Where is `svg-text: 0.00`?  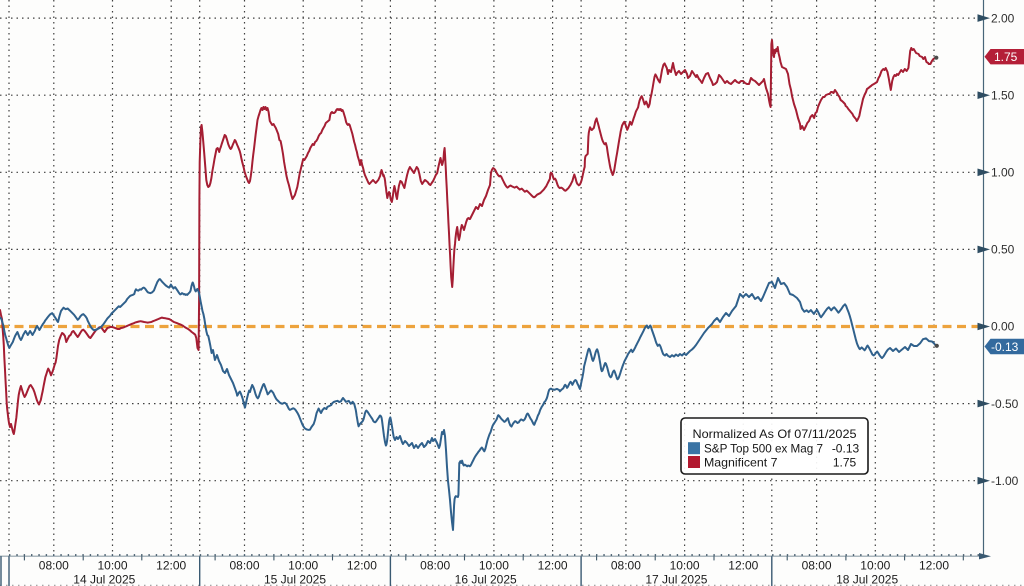 svg-text: 0.00 is located at coordinates (1003, 327).